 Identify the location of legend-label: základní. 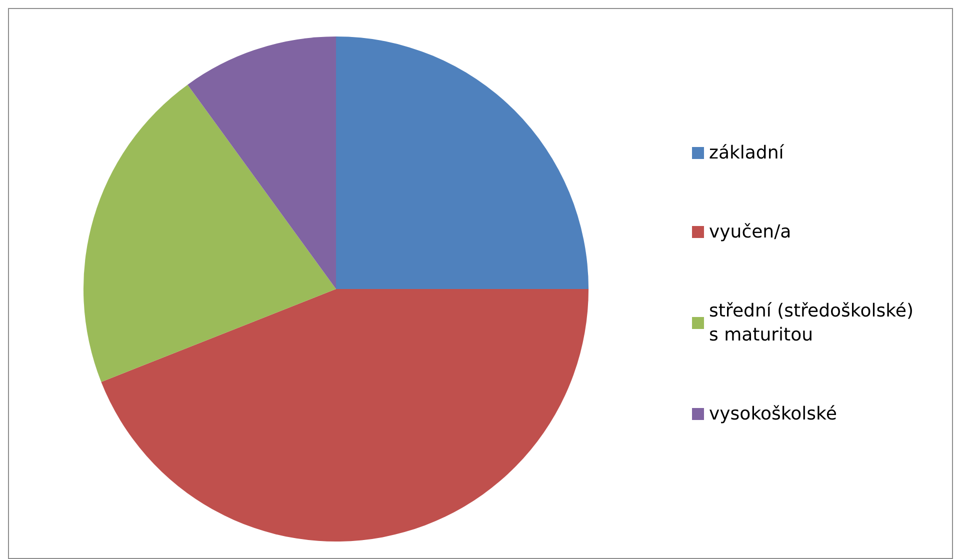
(747, 153).